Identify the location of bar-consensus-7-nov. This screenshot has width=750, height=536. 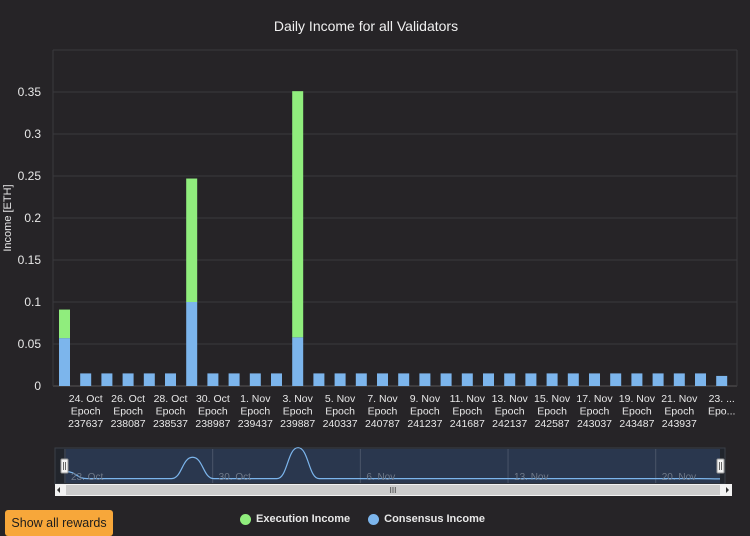
(382, 379).